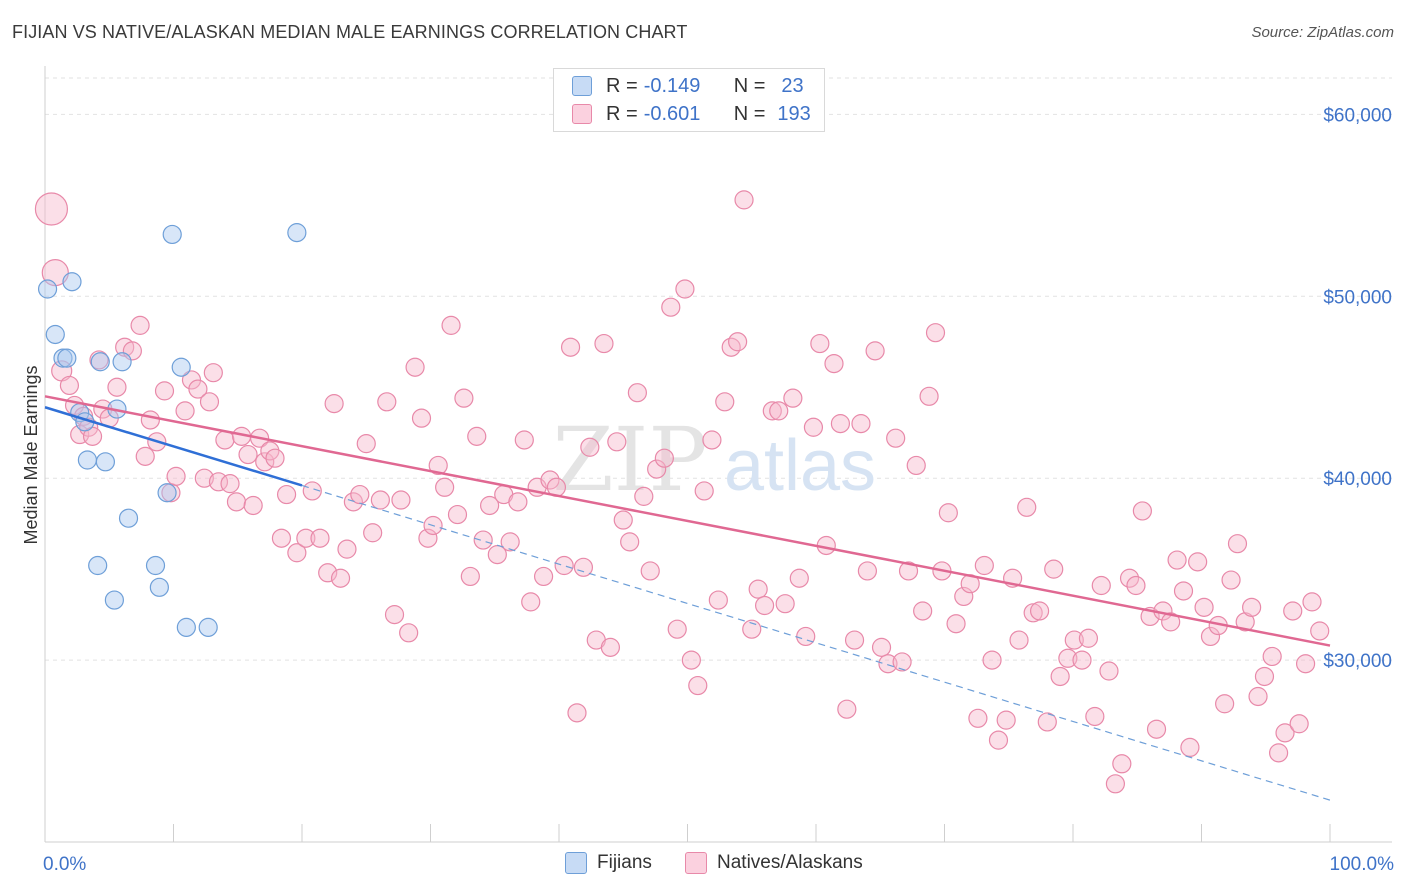 The image size is (1406, 892). Describe the element at coordinates (1357, 297) in the screenshot. I see `y-tick-label: $50,000` at that location.